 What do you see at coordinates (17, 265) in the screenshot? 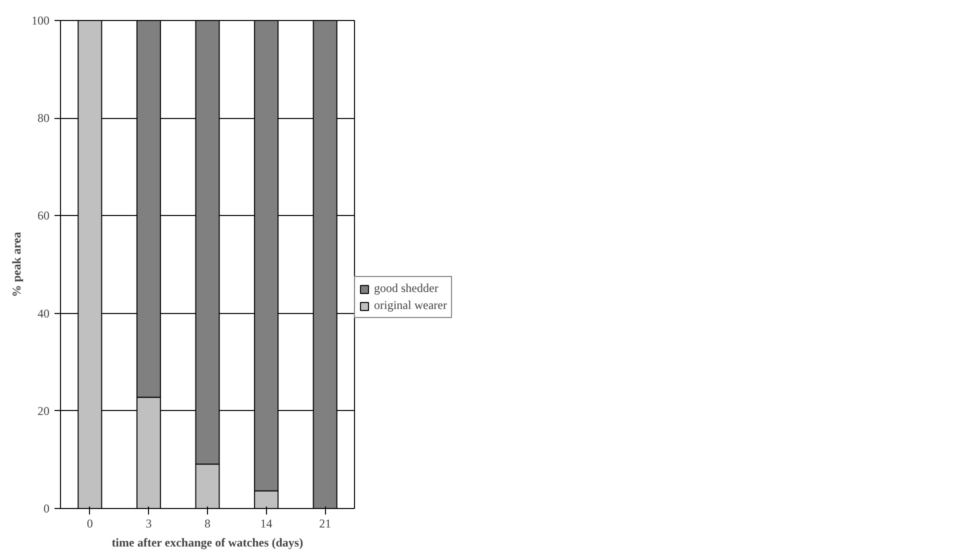
I see `y-axis-title: % peak area` at bounding box center [17, 265].